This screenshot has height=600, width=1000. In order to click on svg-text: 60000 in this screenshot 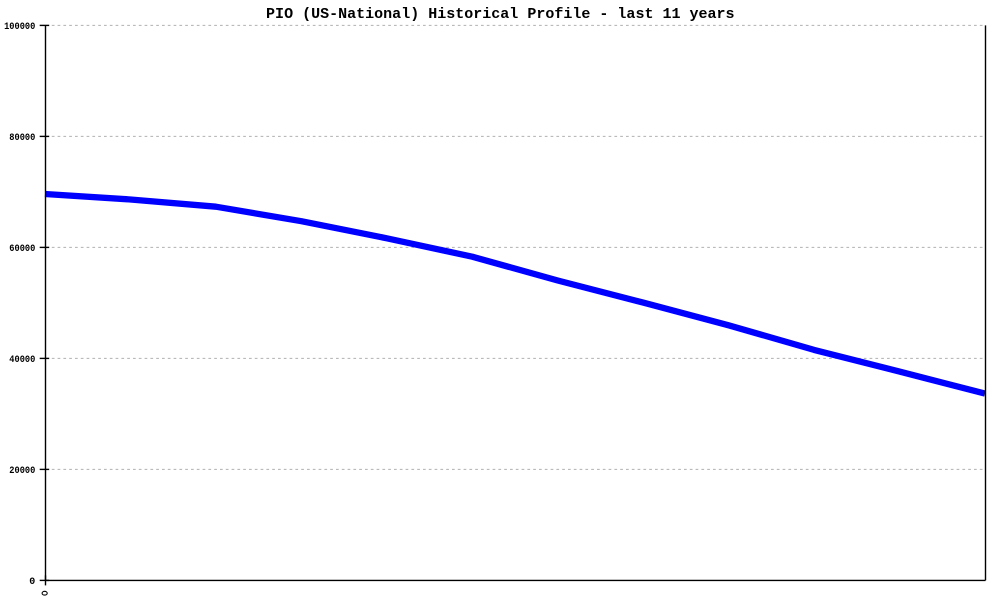, I will do `click(22, 249)`.